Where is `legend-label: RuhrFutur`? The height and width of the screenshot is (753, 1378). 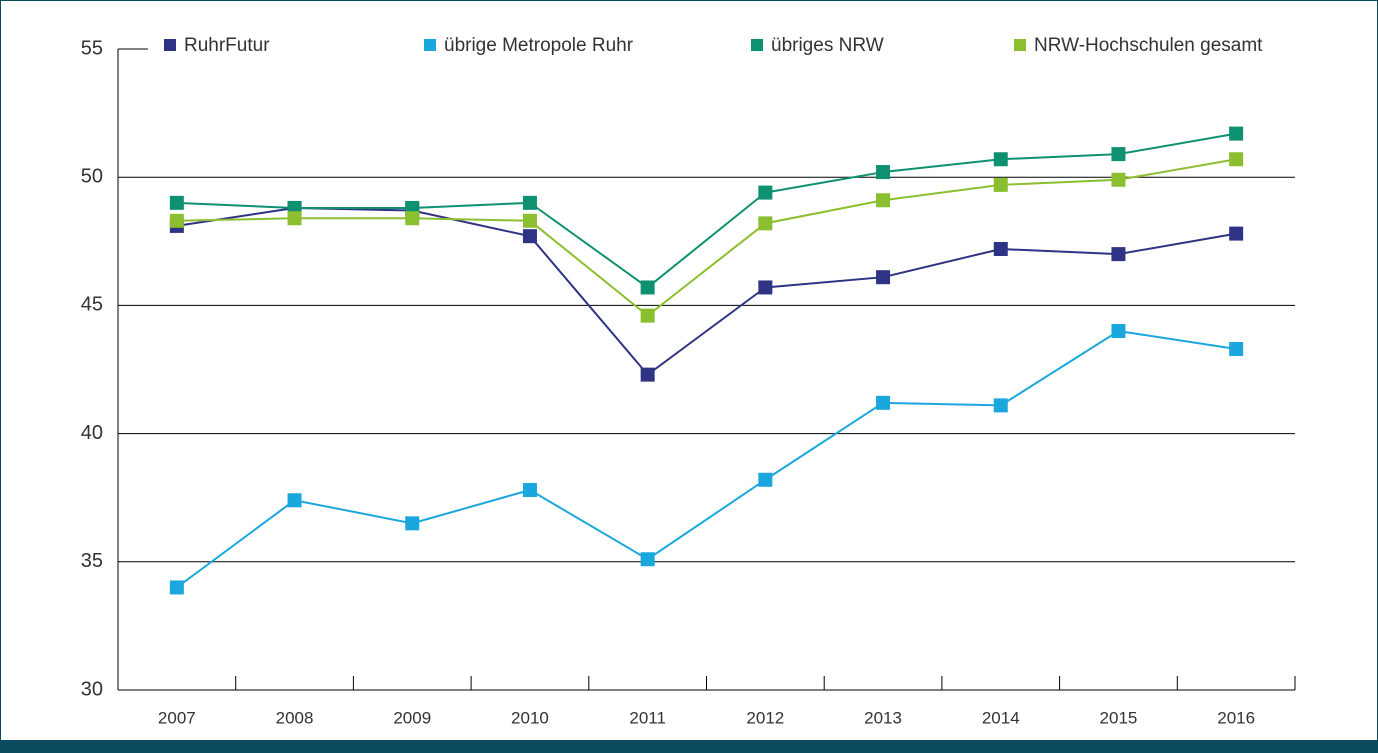 legend-label: RuhrFutur is located at coordinates (227, 45).